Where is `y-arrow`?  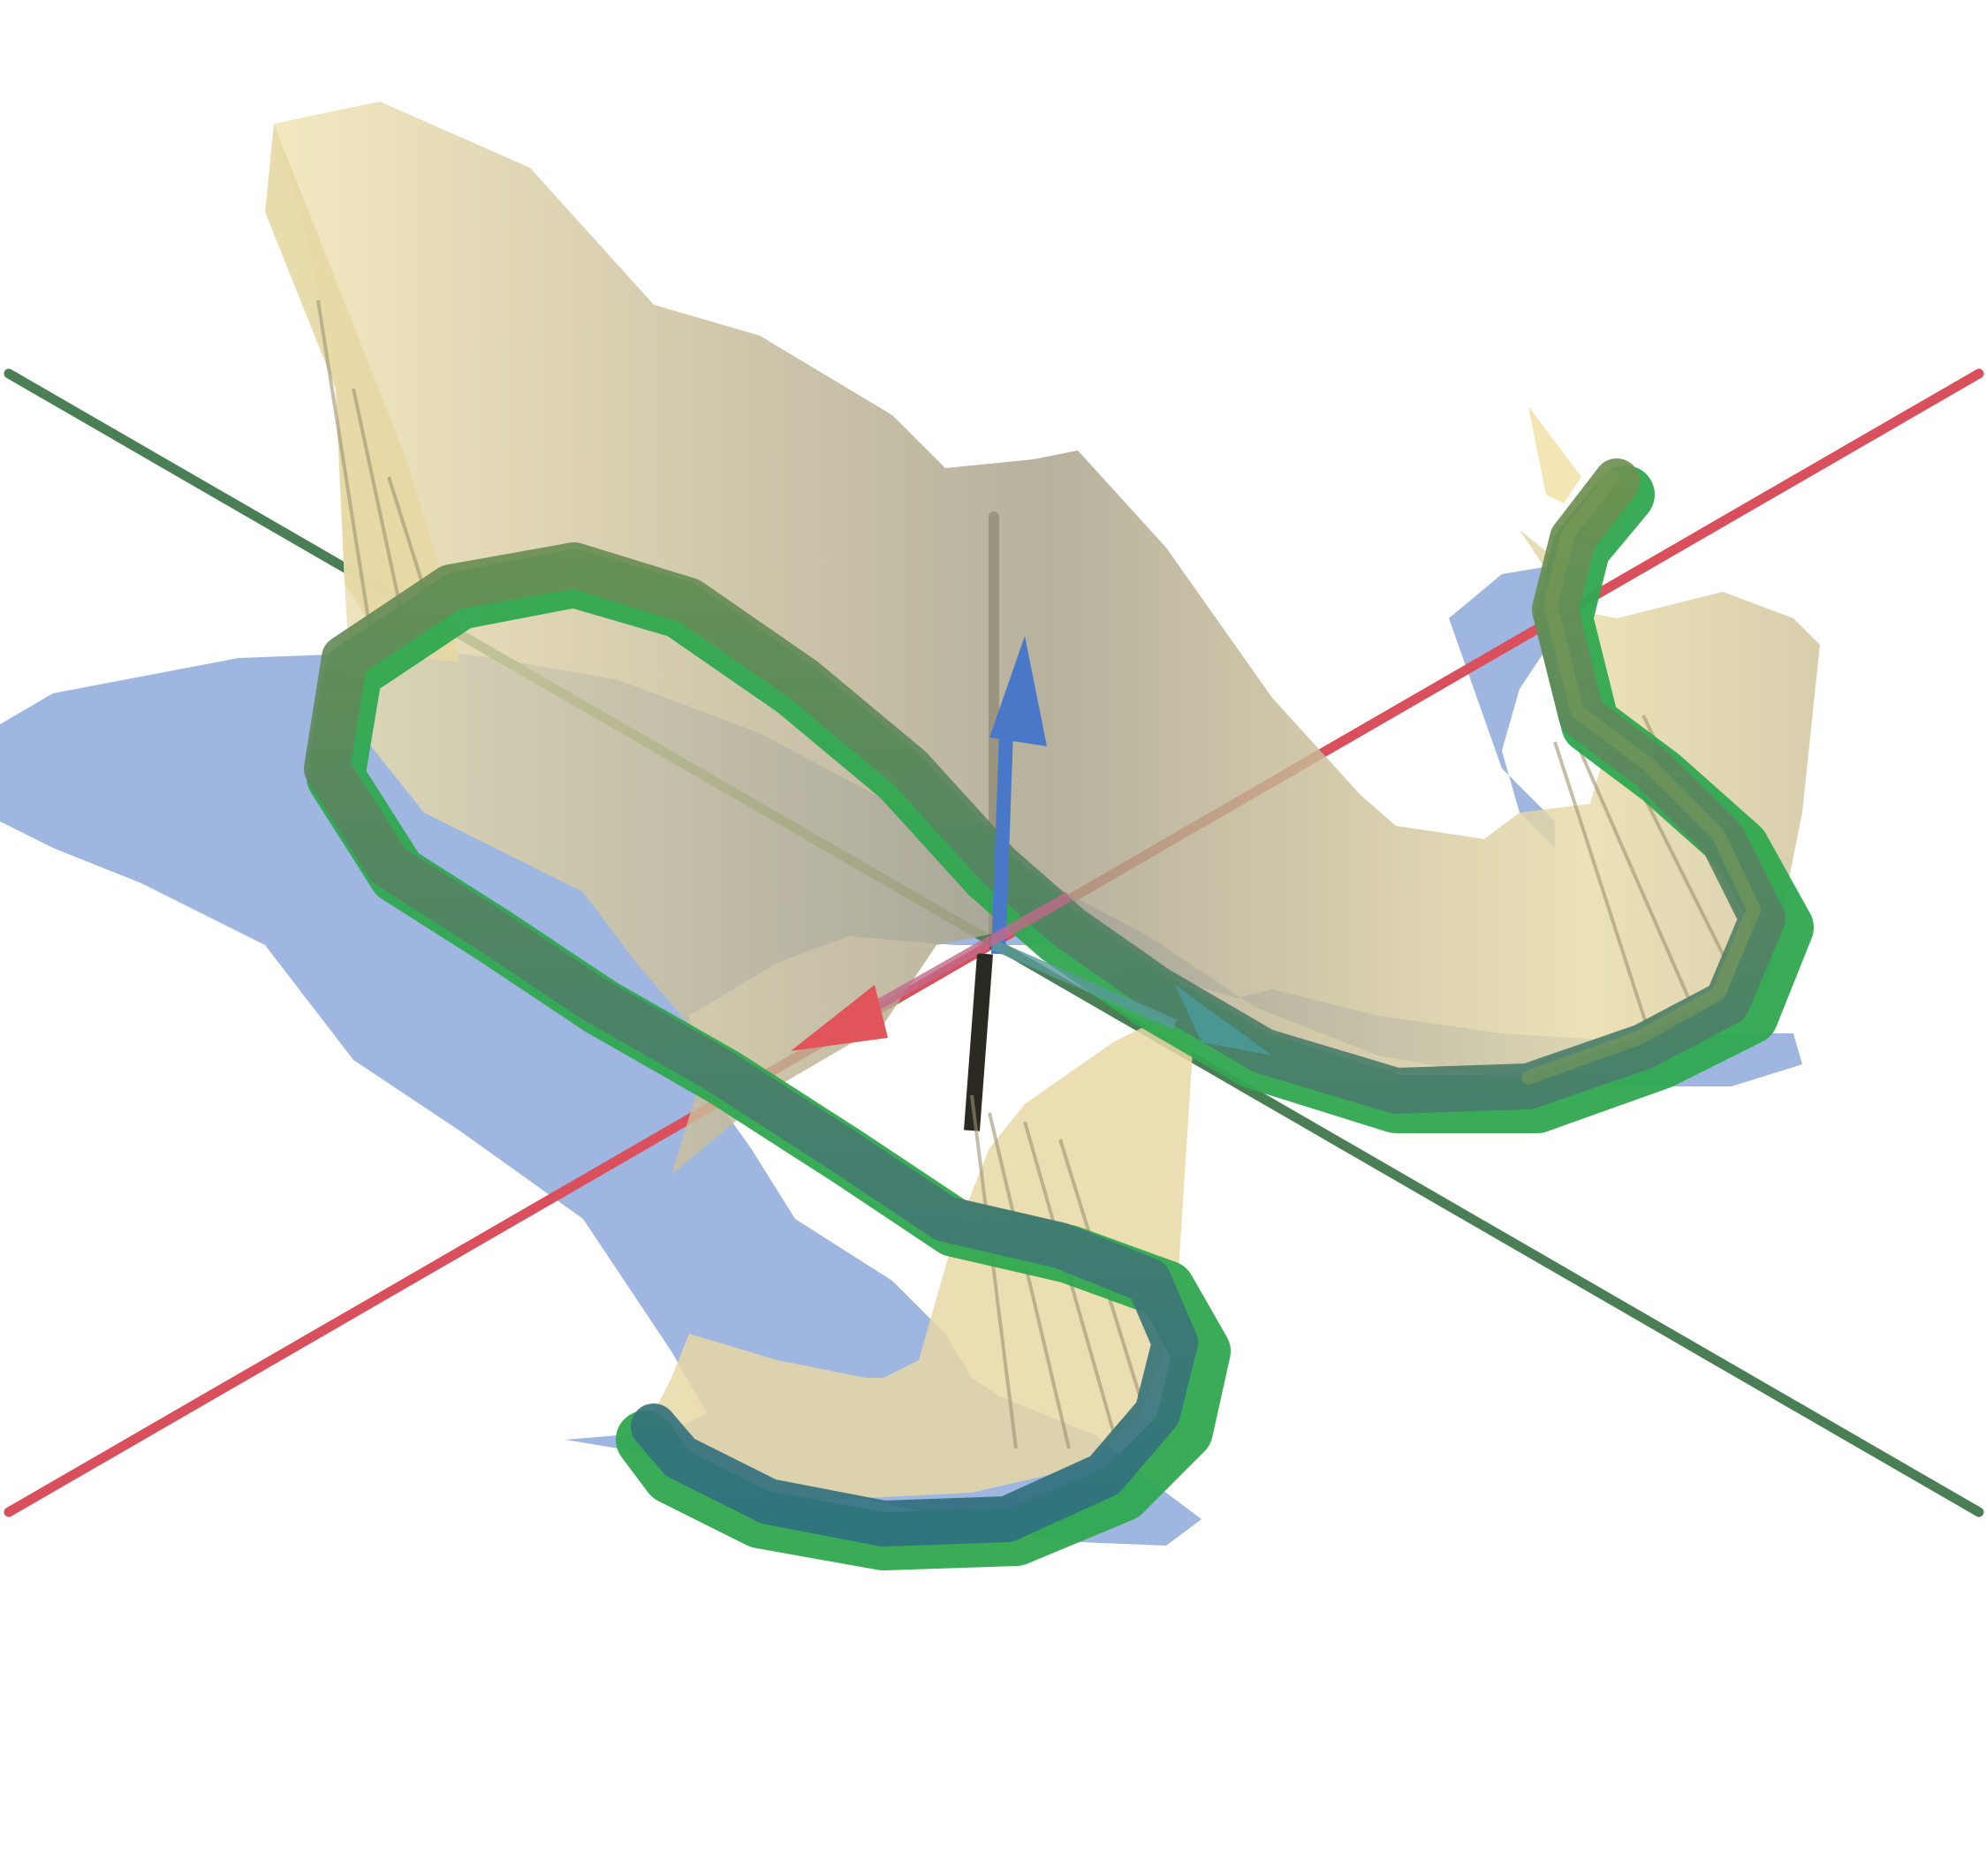 y-arrow is located at coordinates (1131, 997).